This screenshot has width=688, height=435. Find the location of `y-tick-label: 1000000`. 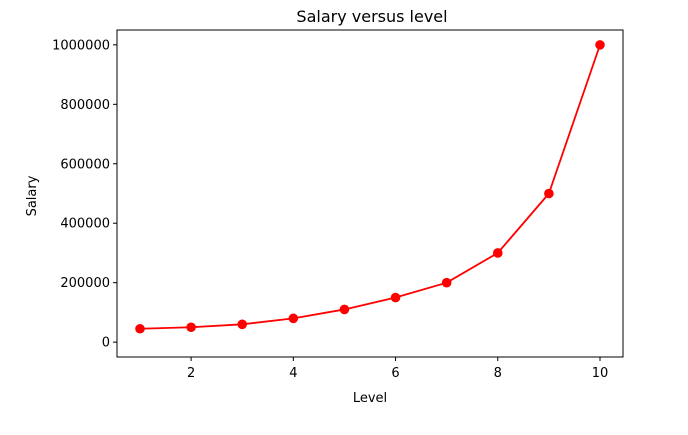

y-tick-label: 1000000 is located at coordinates (81, 45).